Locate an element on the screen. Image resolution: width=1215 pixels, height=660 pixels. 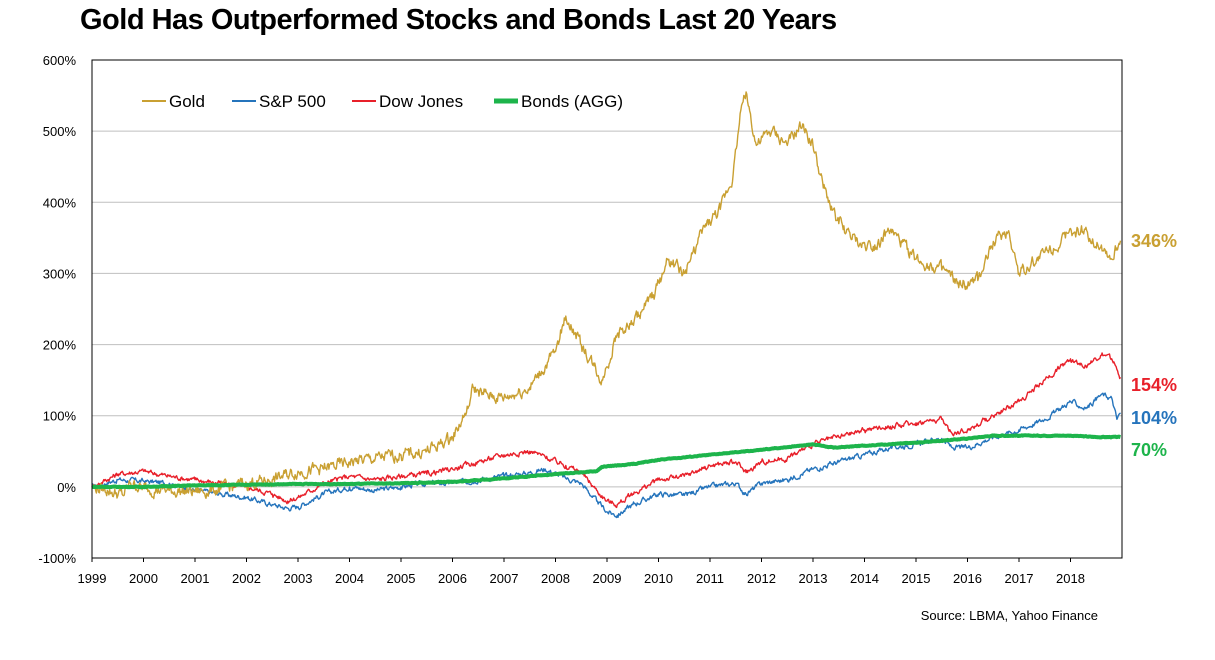
end-value-label: 104% is located at coordinates (1154, 418).